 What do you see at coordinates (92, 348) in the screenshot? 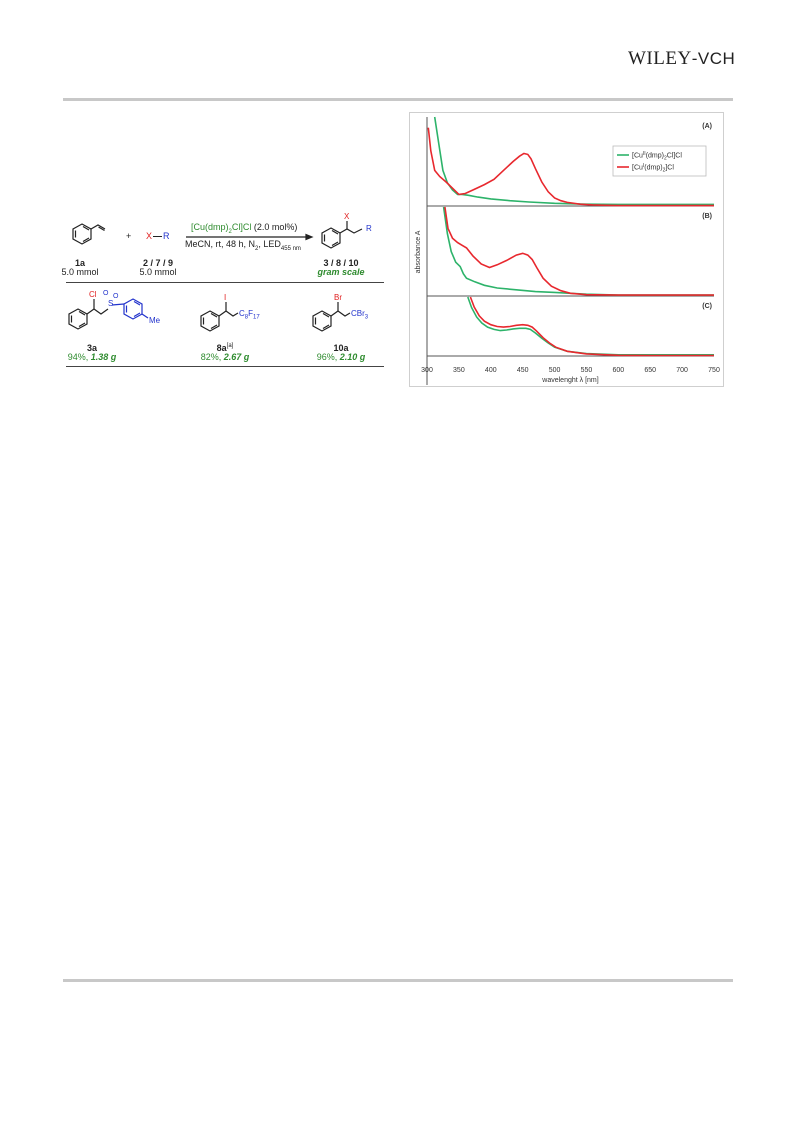
I see `entry-3a-label: 3a` at bounding box center [92, 348].